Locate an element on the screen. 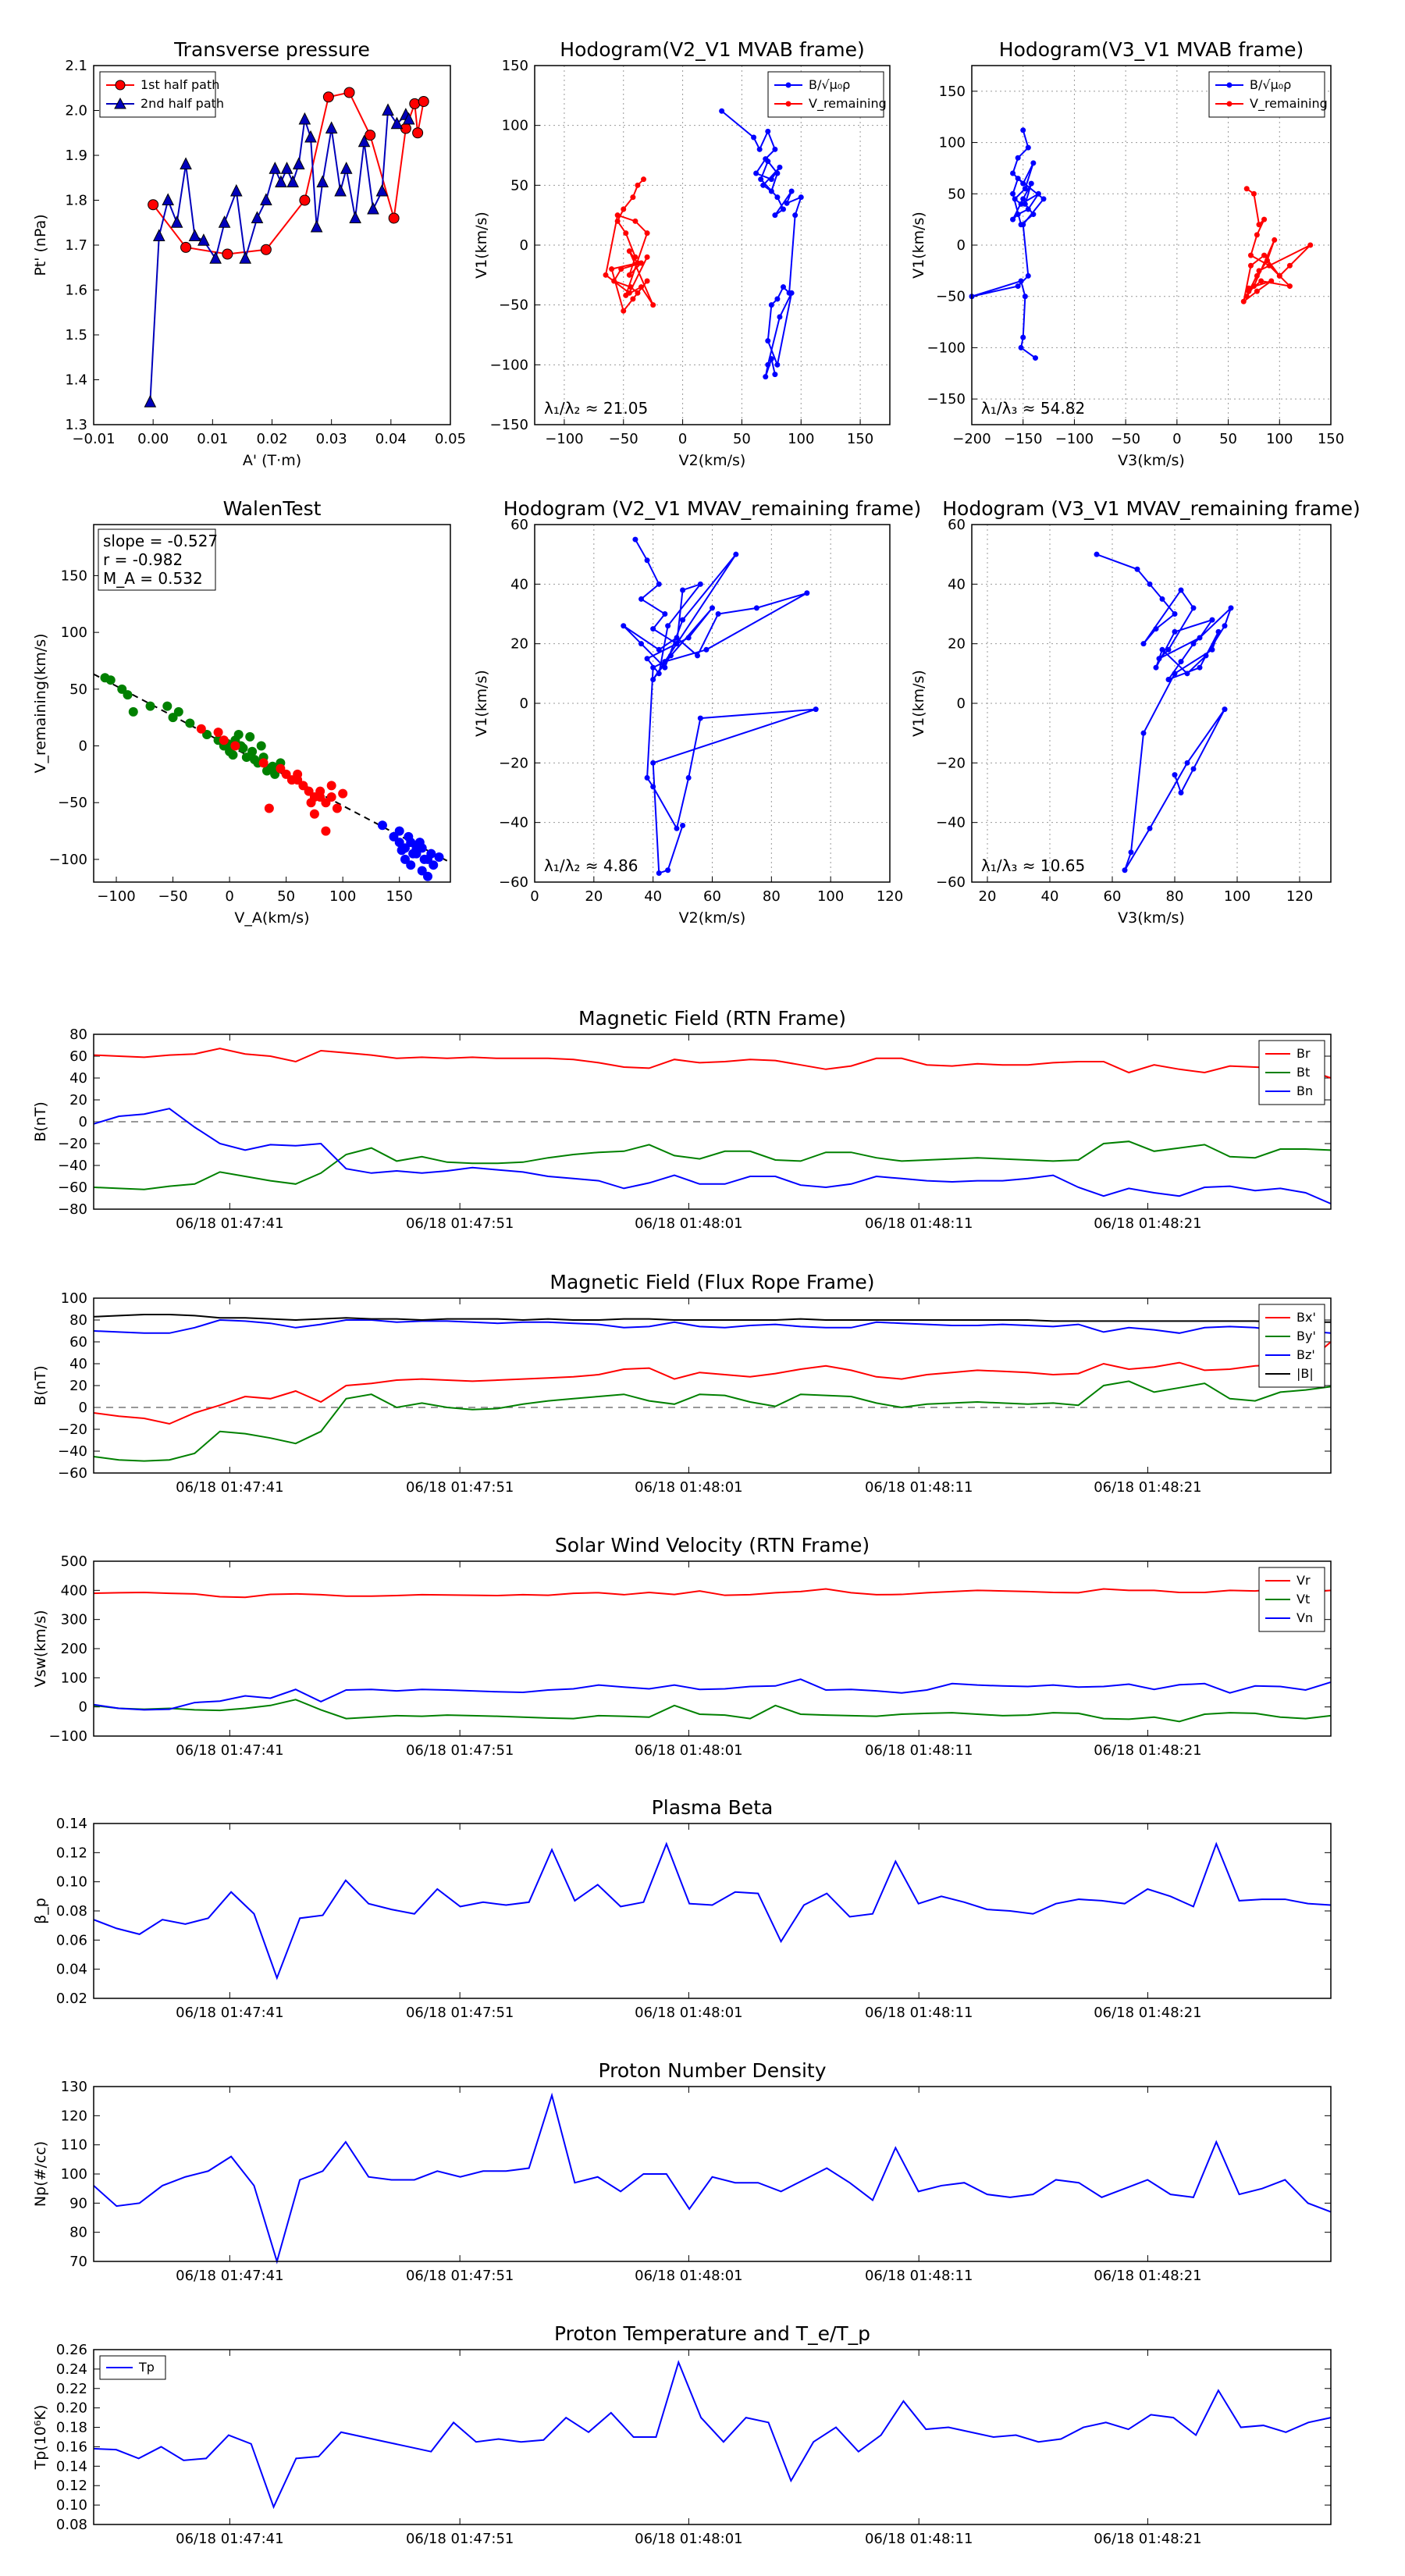 The height and width of the screenshot is (2576, 1405). x-axis-label: V3(km/s) is located at coordinates (1151, 460).